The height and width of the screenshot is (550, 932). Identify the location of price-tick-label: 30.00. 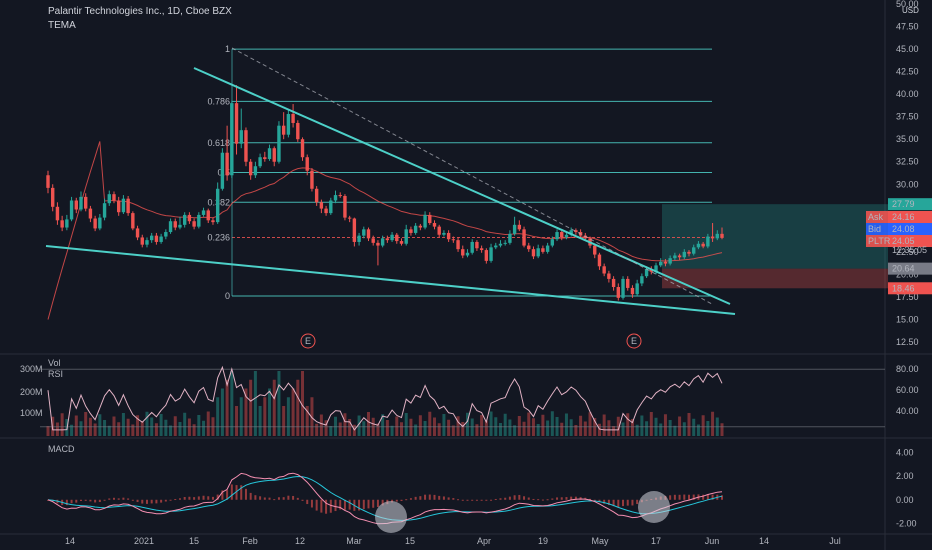
(907, 184).